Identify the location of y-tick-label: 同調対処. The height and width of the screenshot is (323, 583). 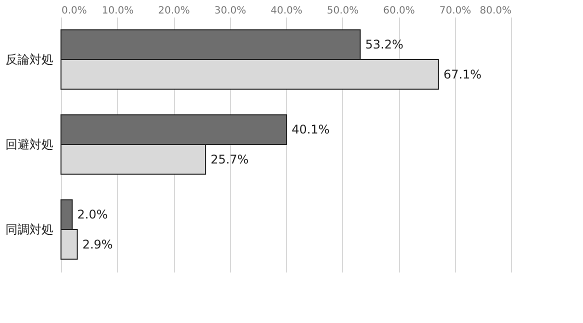
(30, 229).